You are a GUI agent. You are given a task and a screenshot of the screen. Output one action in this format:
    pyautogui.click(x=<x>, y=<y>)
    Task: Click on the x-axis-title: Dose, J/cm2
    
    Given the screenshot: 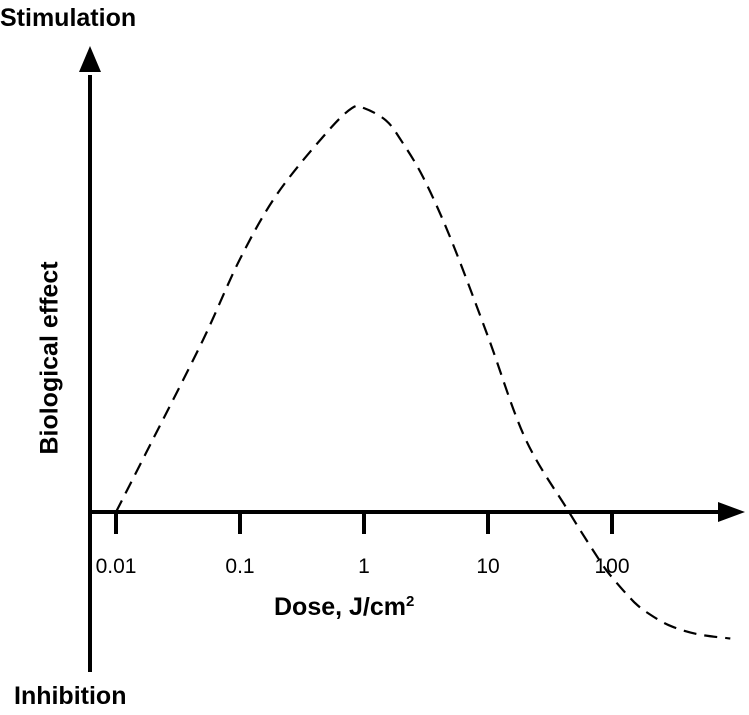 What is the action you would take?
    pyautogui.click(x=344, y=607)
    